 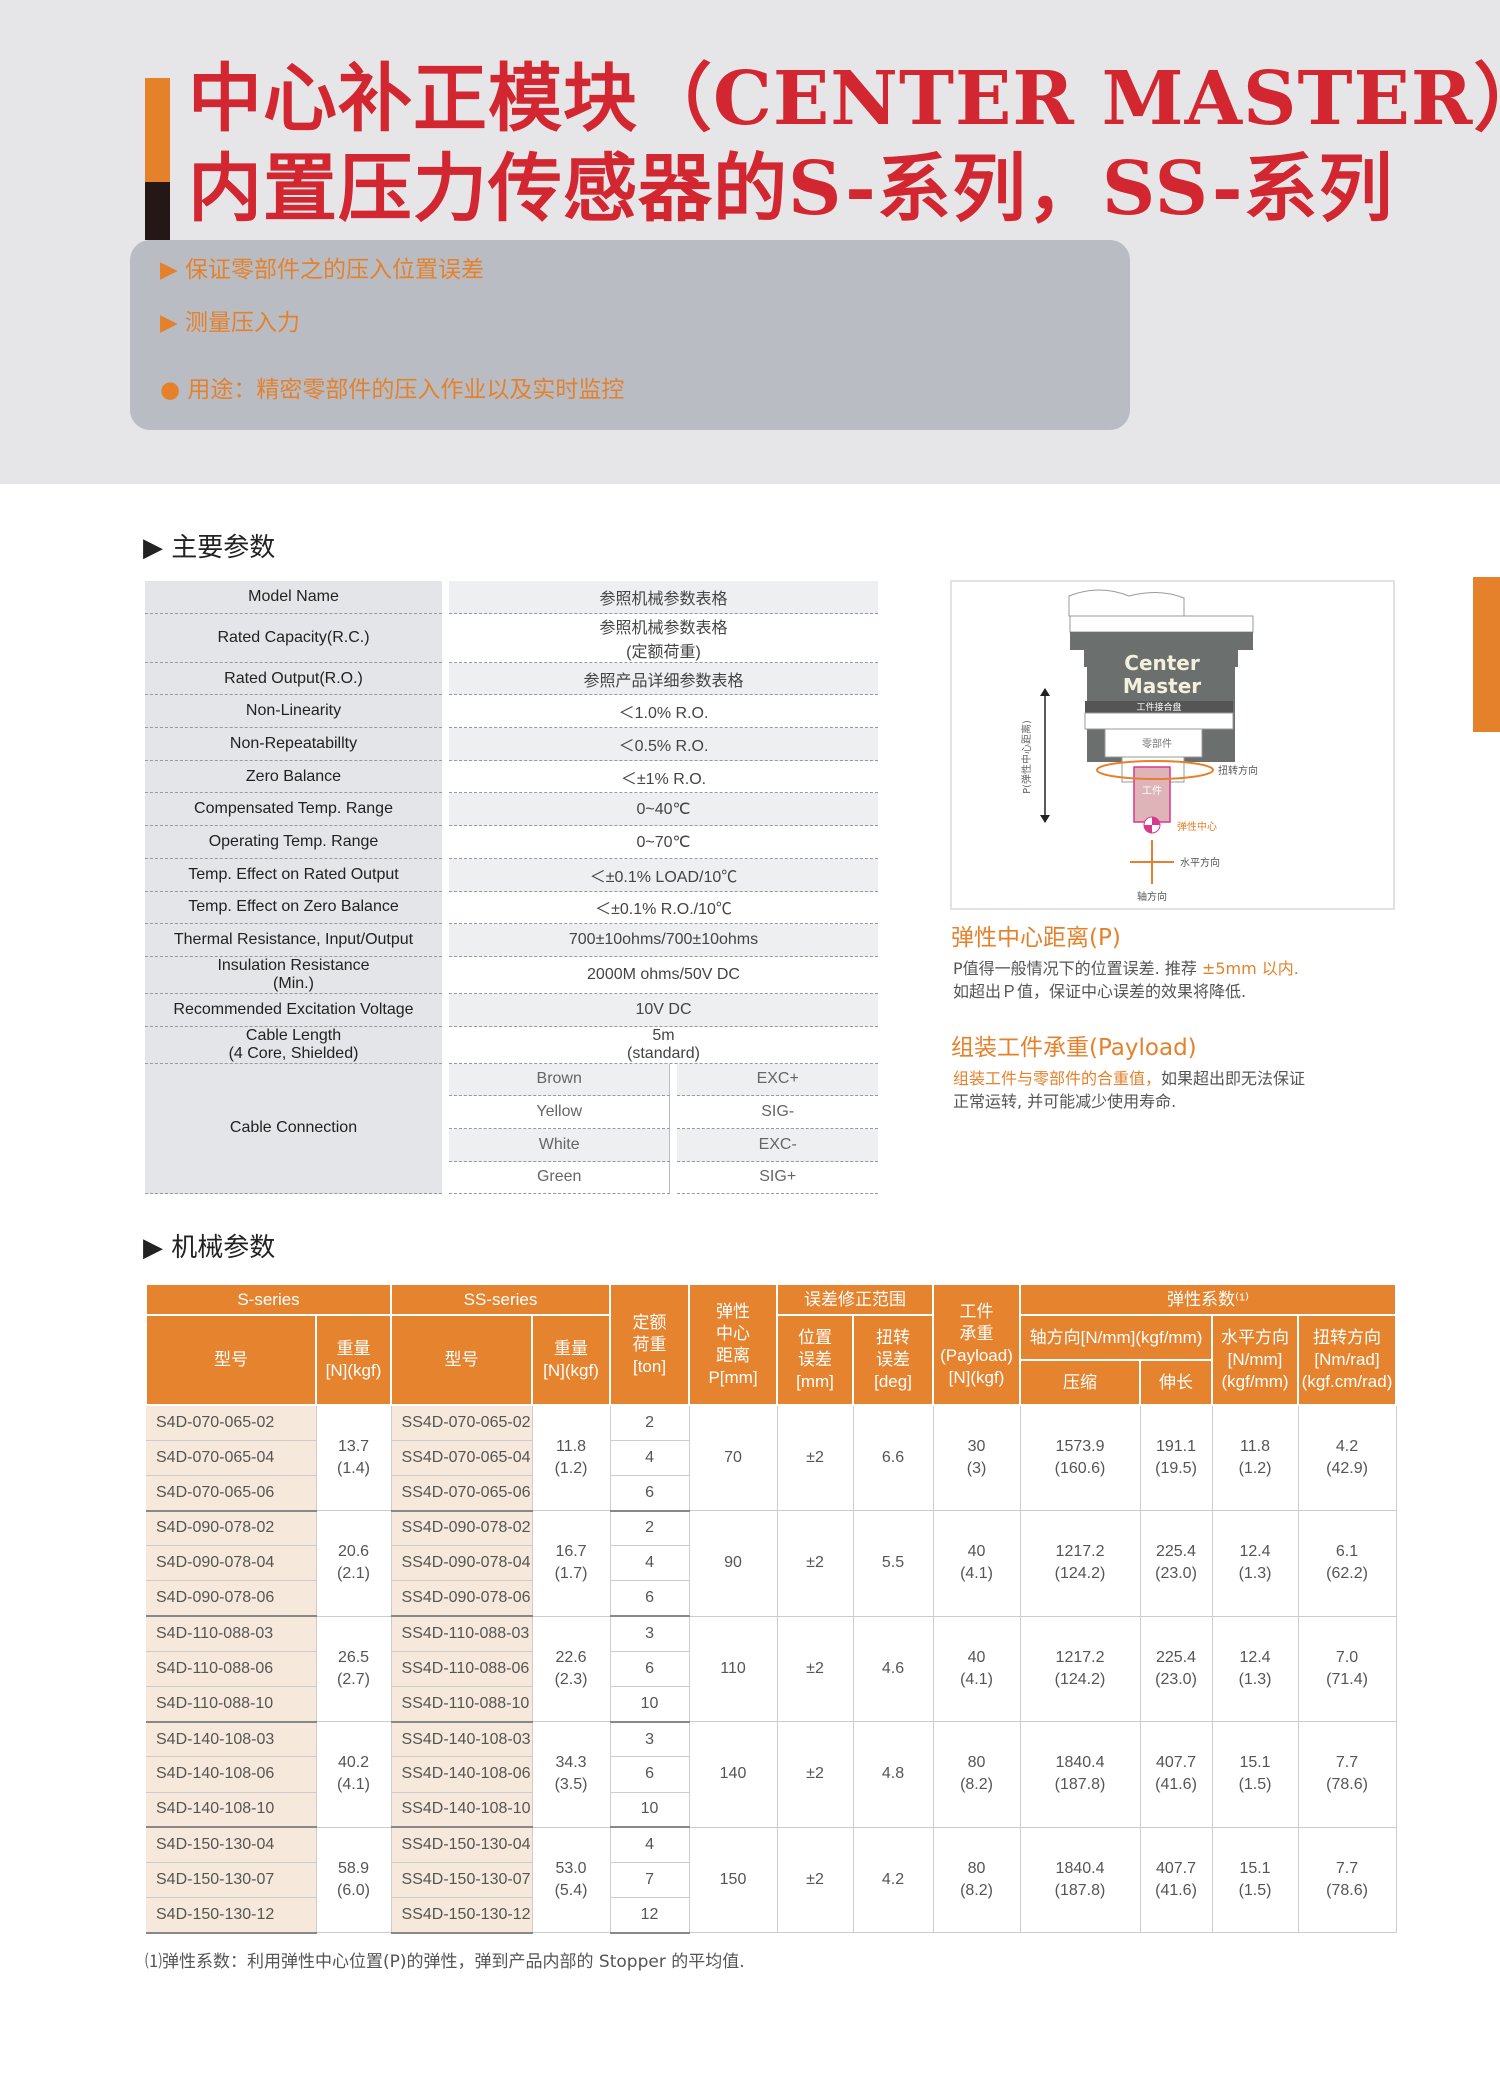 What do you see at coordinates (1208, 1299) in the screenshot?
I see `header-spring: 弹性系数⁽¹⁾` at bounding box center [1208, 1299].